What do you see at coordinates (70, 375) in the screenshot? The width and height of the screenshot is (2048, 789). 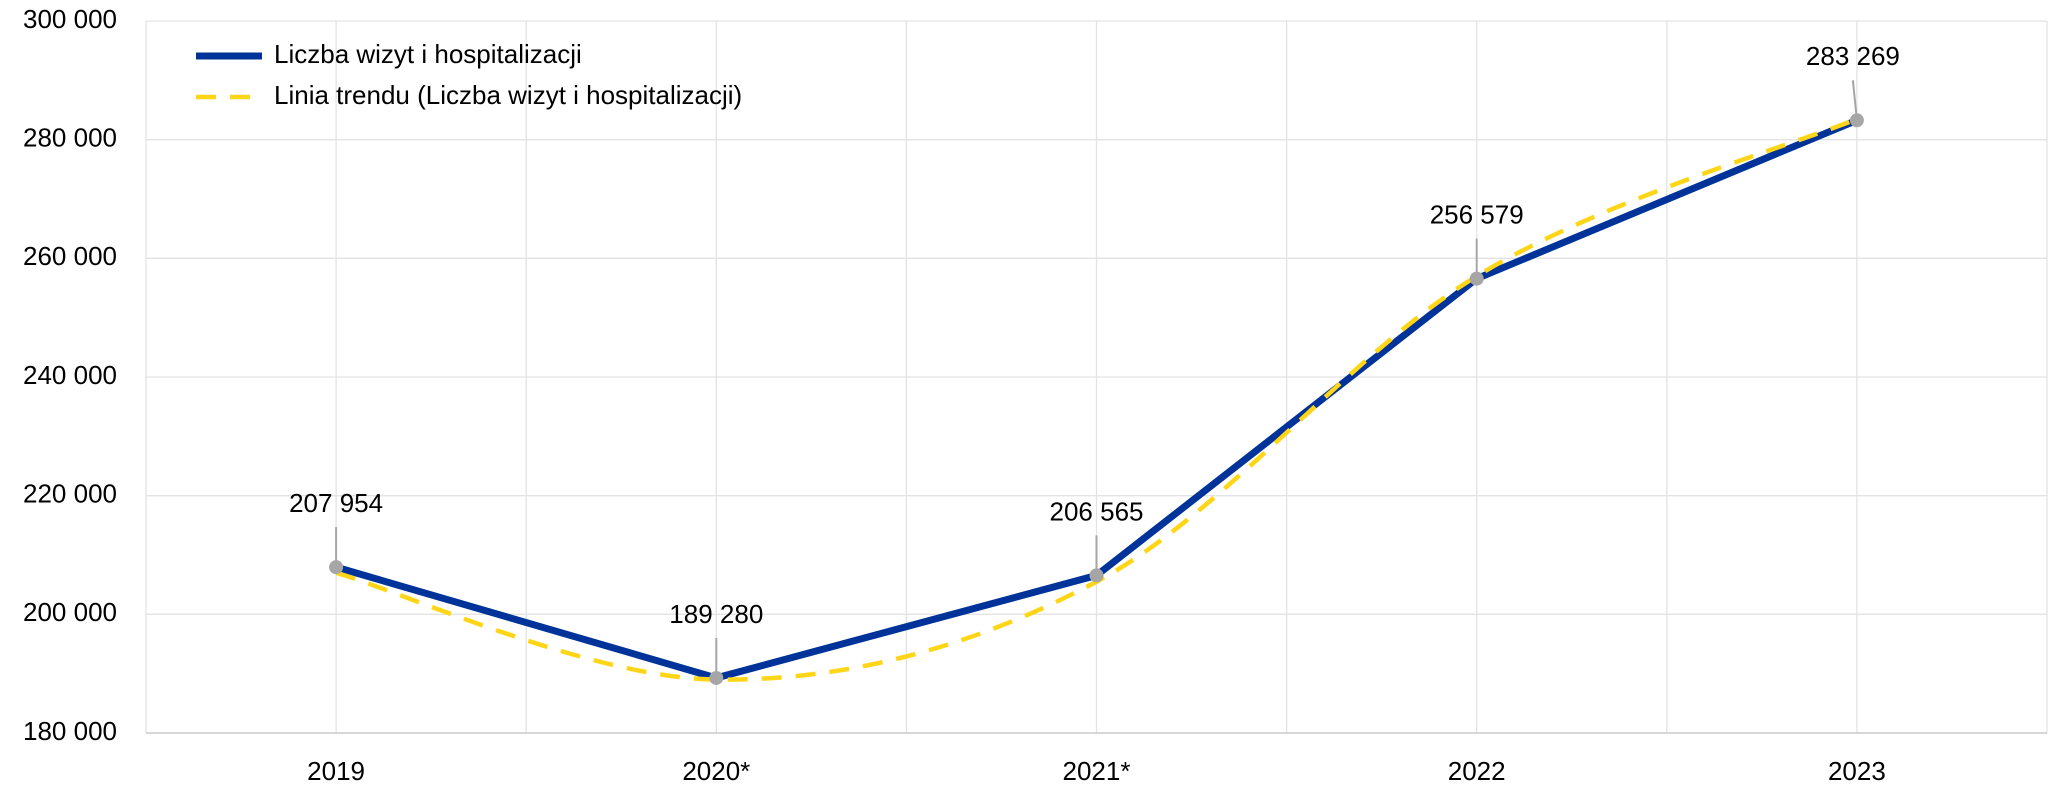 I see `y-tick-label: 240 000` at bounding box center [70, 375].